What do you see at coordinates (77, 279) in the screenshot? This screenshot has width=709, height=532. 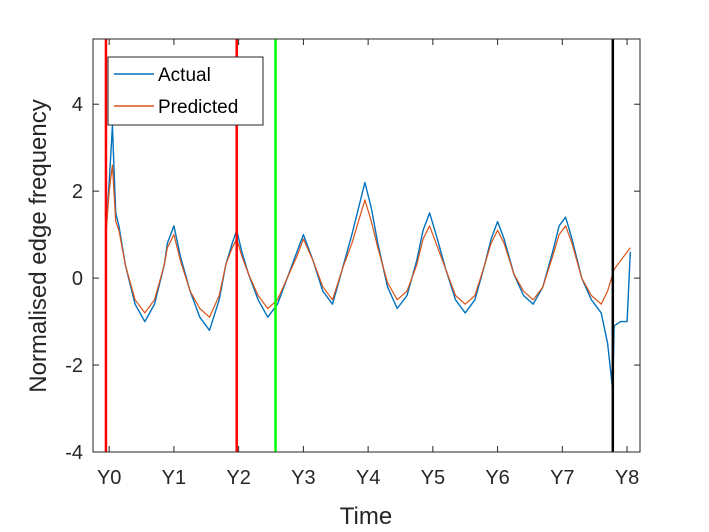 I see `y-tick-label-0: 0` at bounding box center [77, 279].